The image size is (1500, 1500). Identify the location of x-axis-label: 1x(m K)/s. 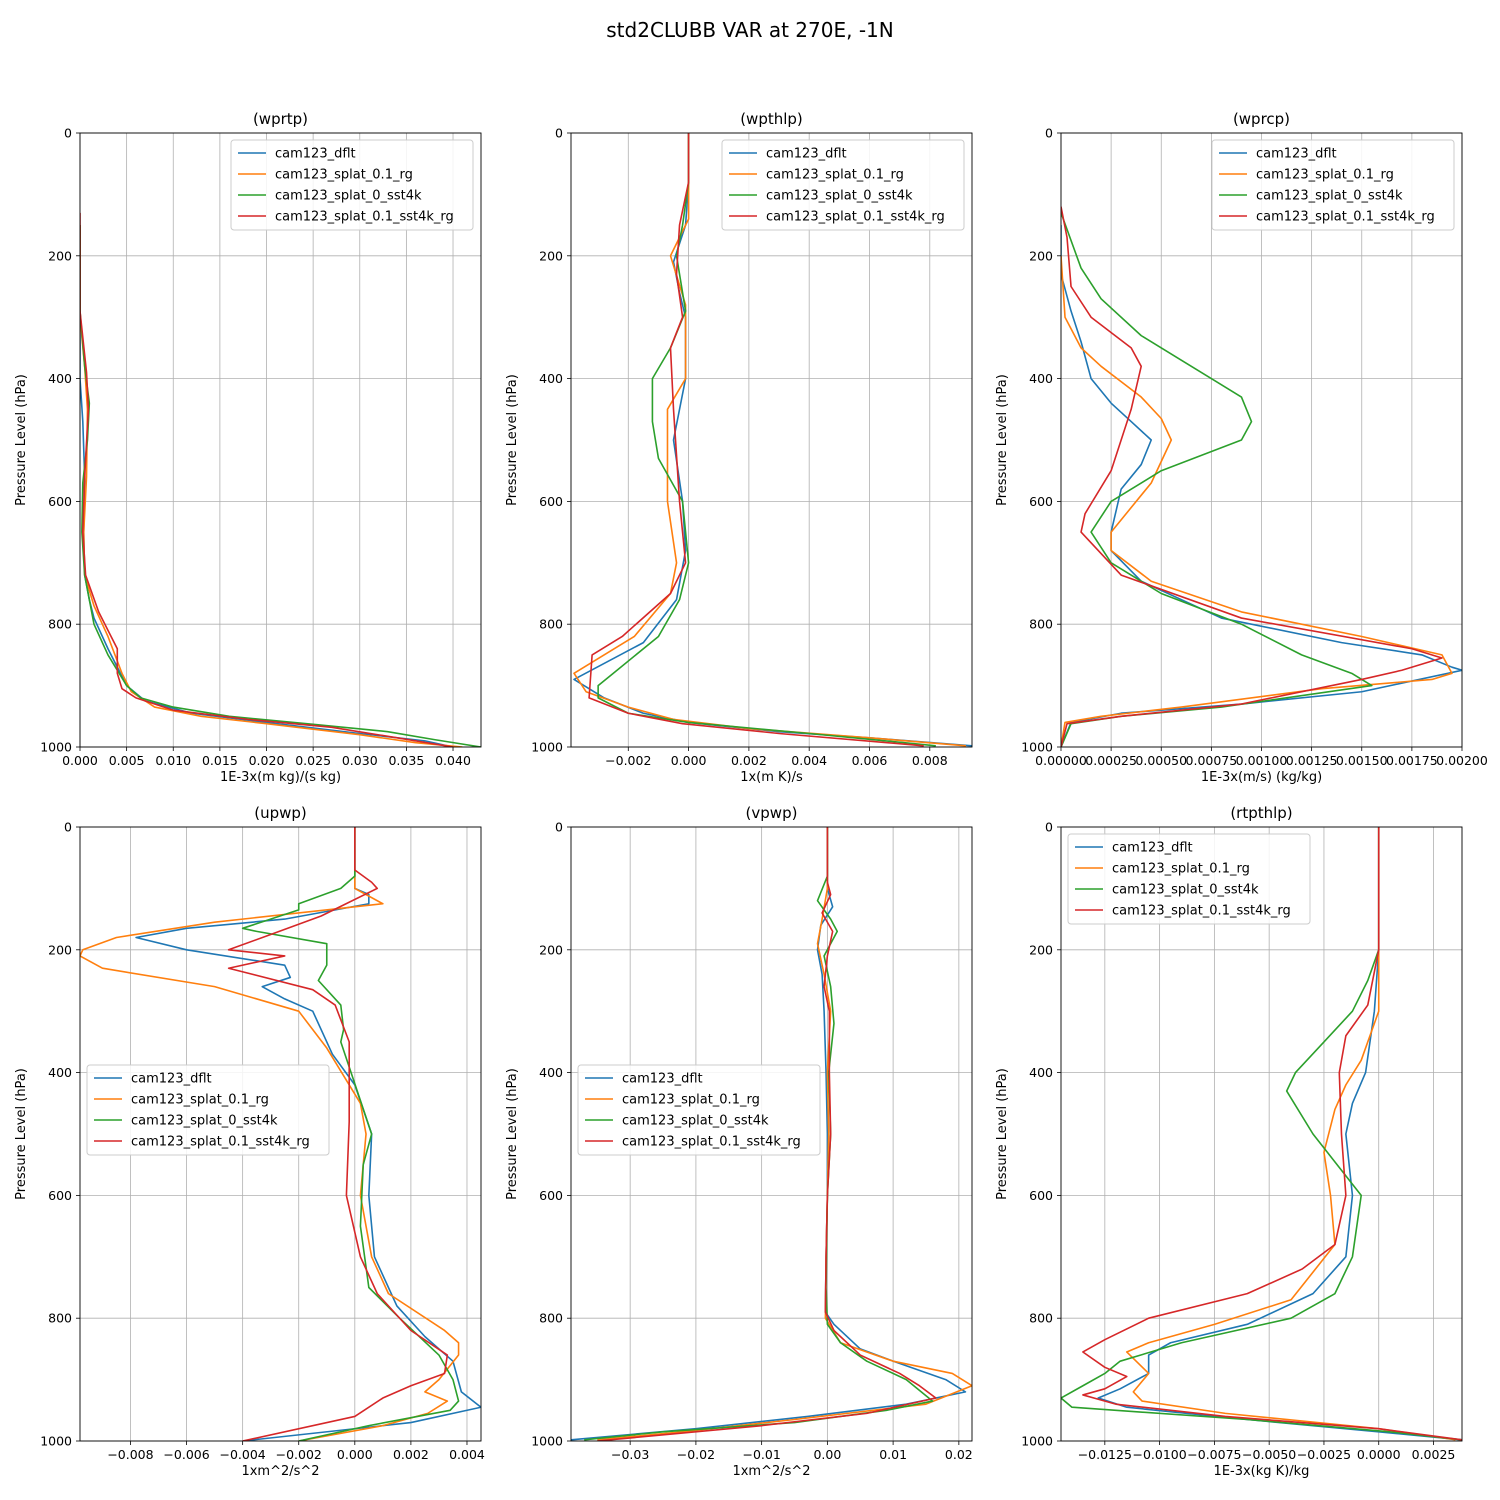
(771, 777).